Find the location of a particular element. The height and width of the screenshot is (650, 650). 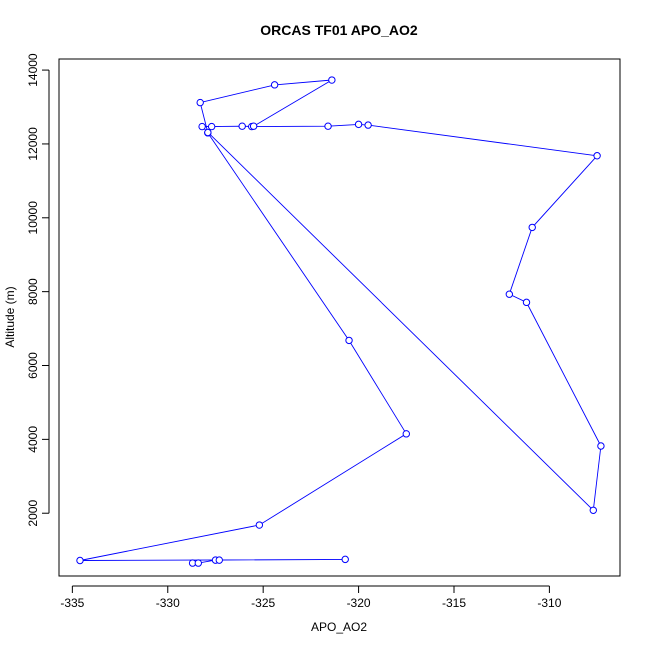

y-tick-label: 8000 is located at coordinates (33, 291).